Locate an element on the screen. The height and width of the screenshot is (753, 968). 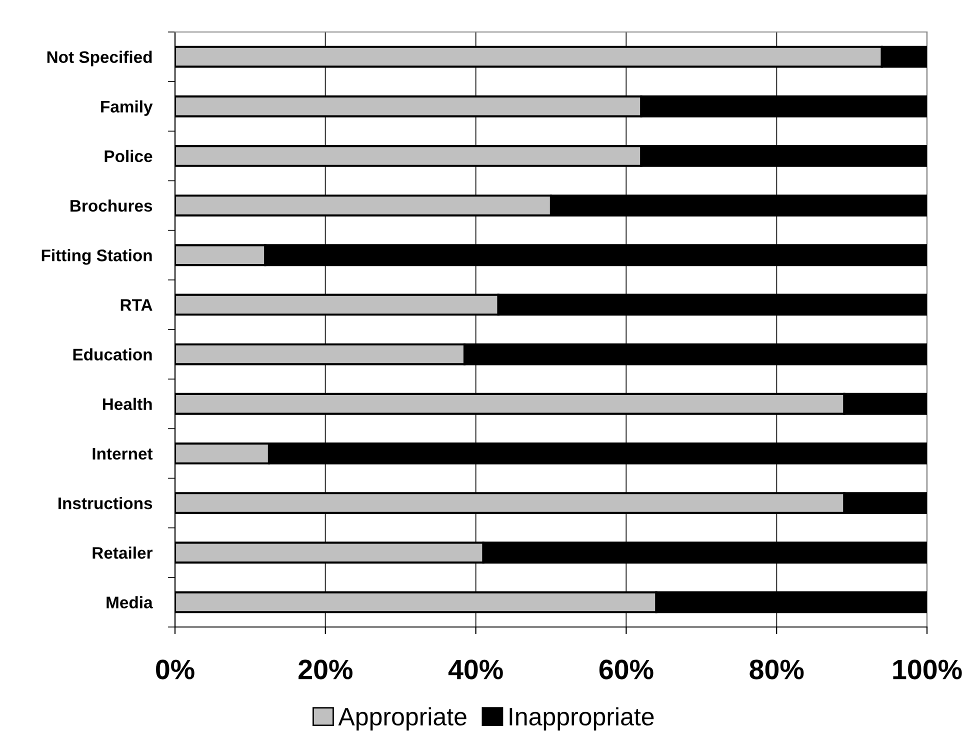
y-tick-label: Education is located at coordinates (112, 354).